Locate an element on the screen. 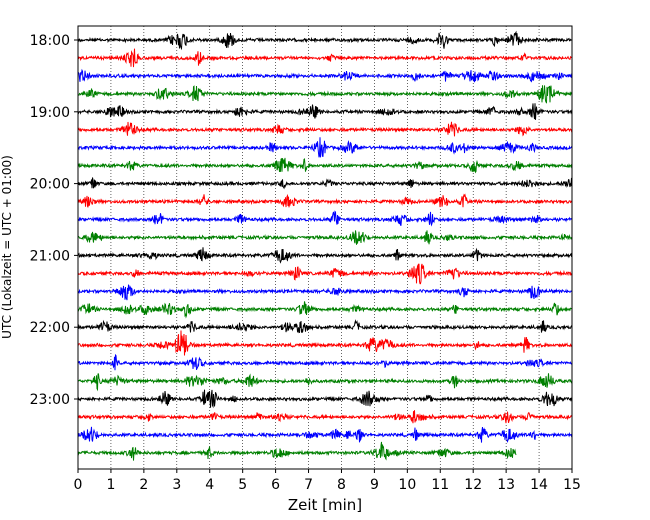 This screenshot has height=520, width=650. trace-1945 is located at coordinates (325, 165).